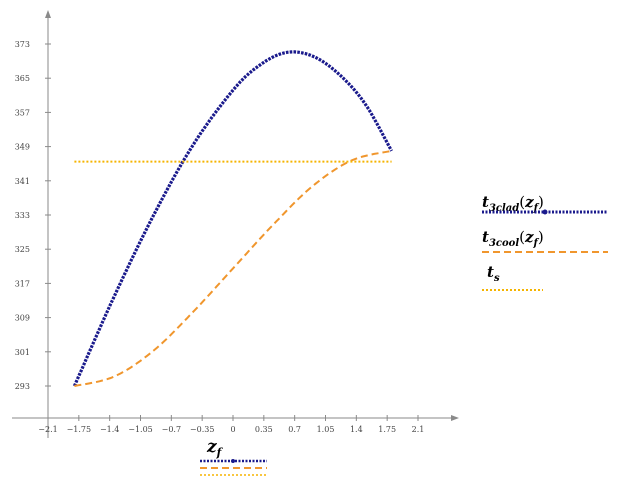 This screenshot has width=621, height=477. Describe the element at coordinates (22, 283) in the screenshot. I see `y-tick-label: 317` at that location.